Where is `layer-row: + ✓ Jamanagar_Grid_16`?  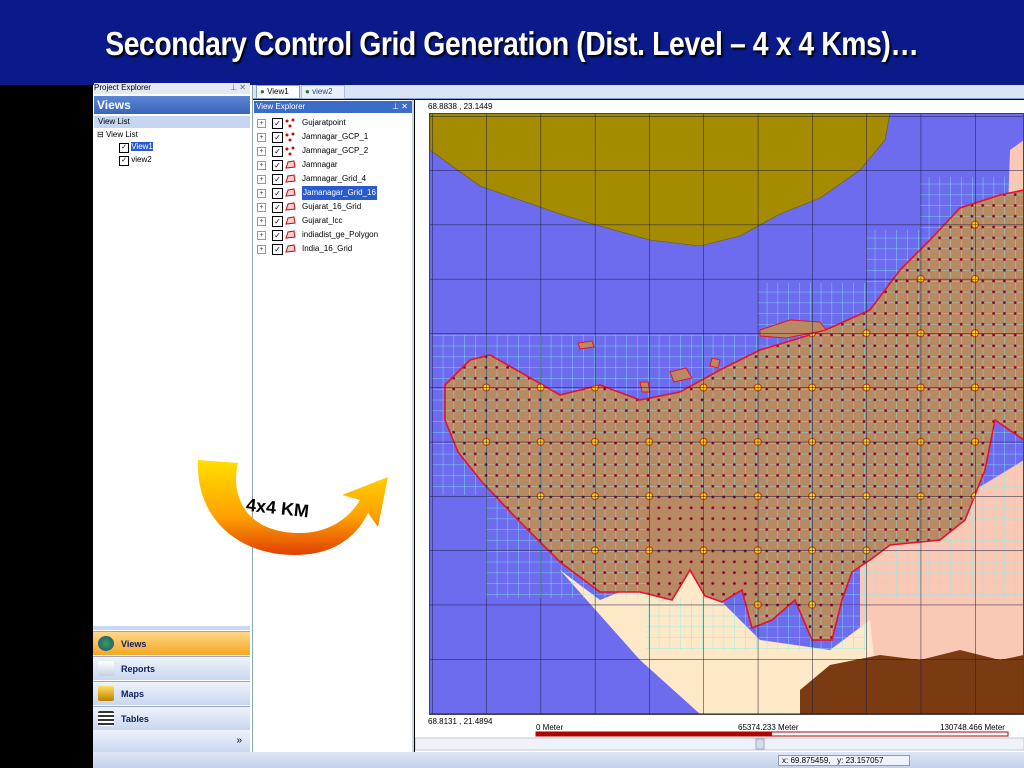 layer-row: + ✓ Jamanagar_Grid_16 is located at coordinates (332, 193).